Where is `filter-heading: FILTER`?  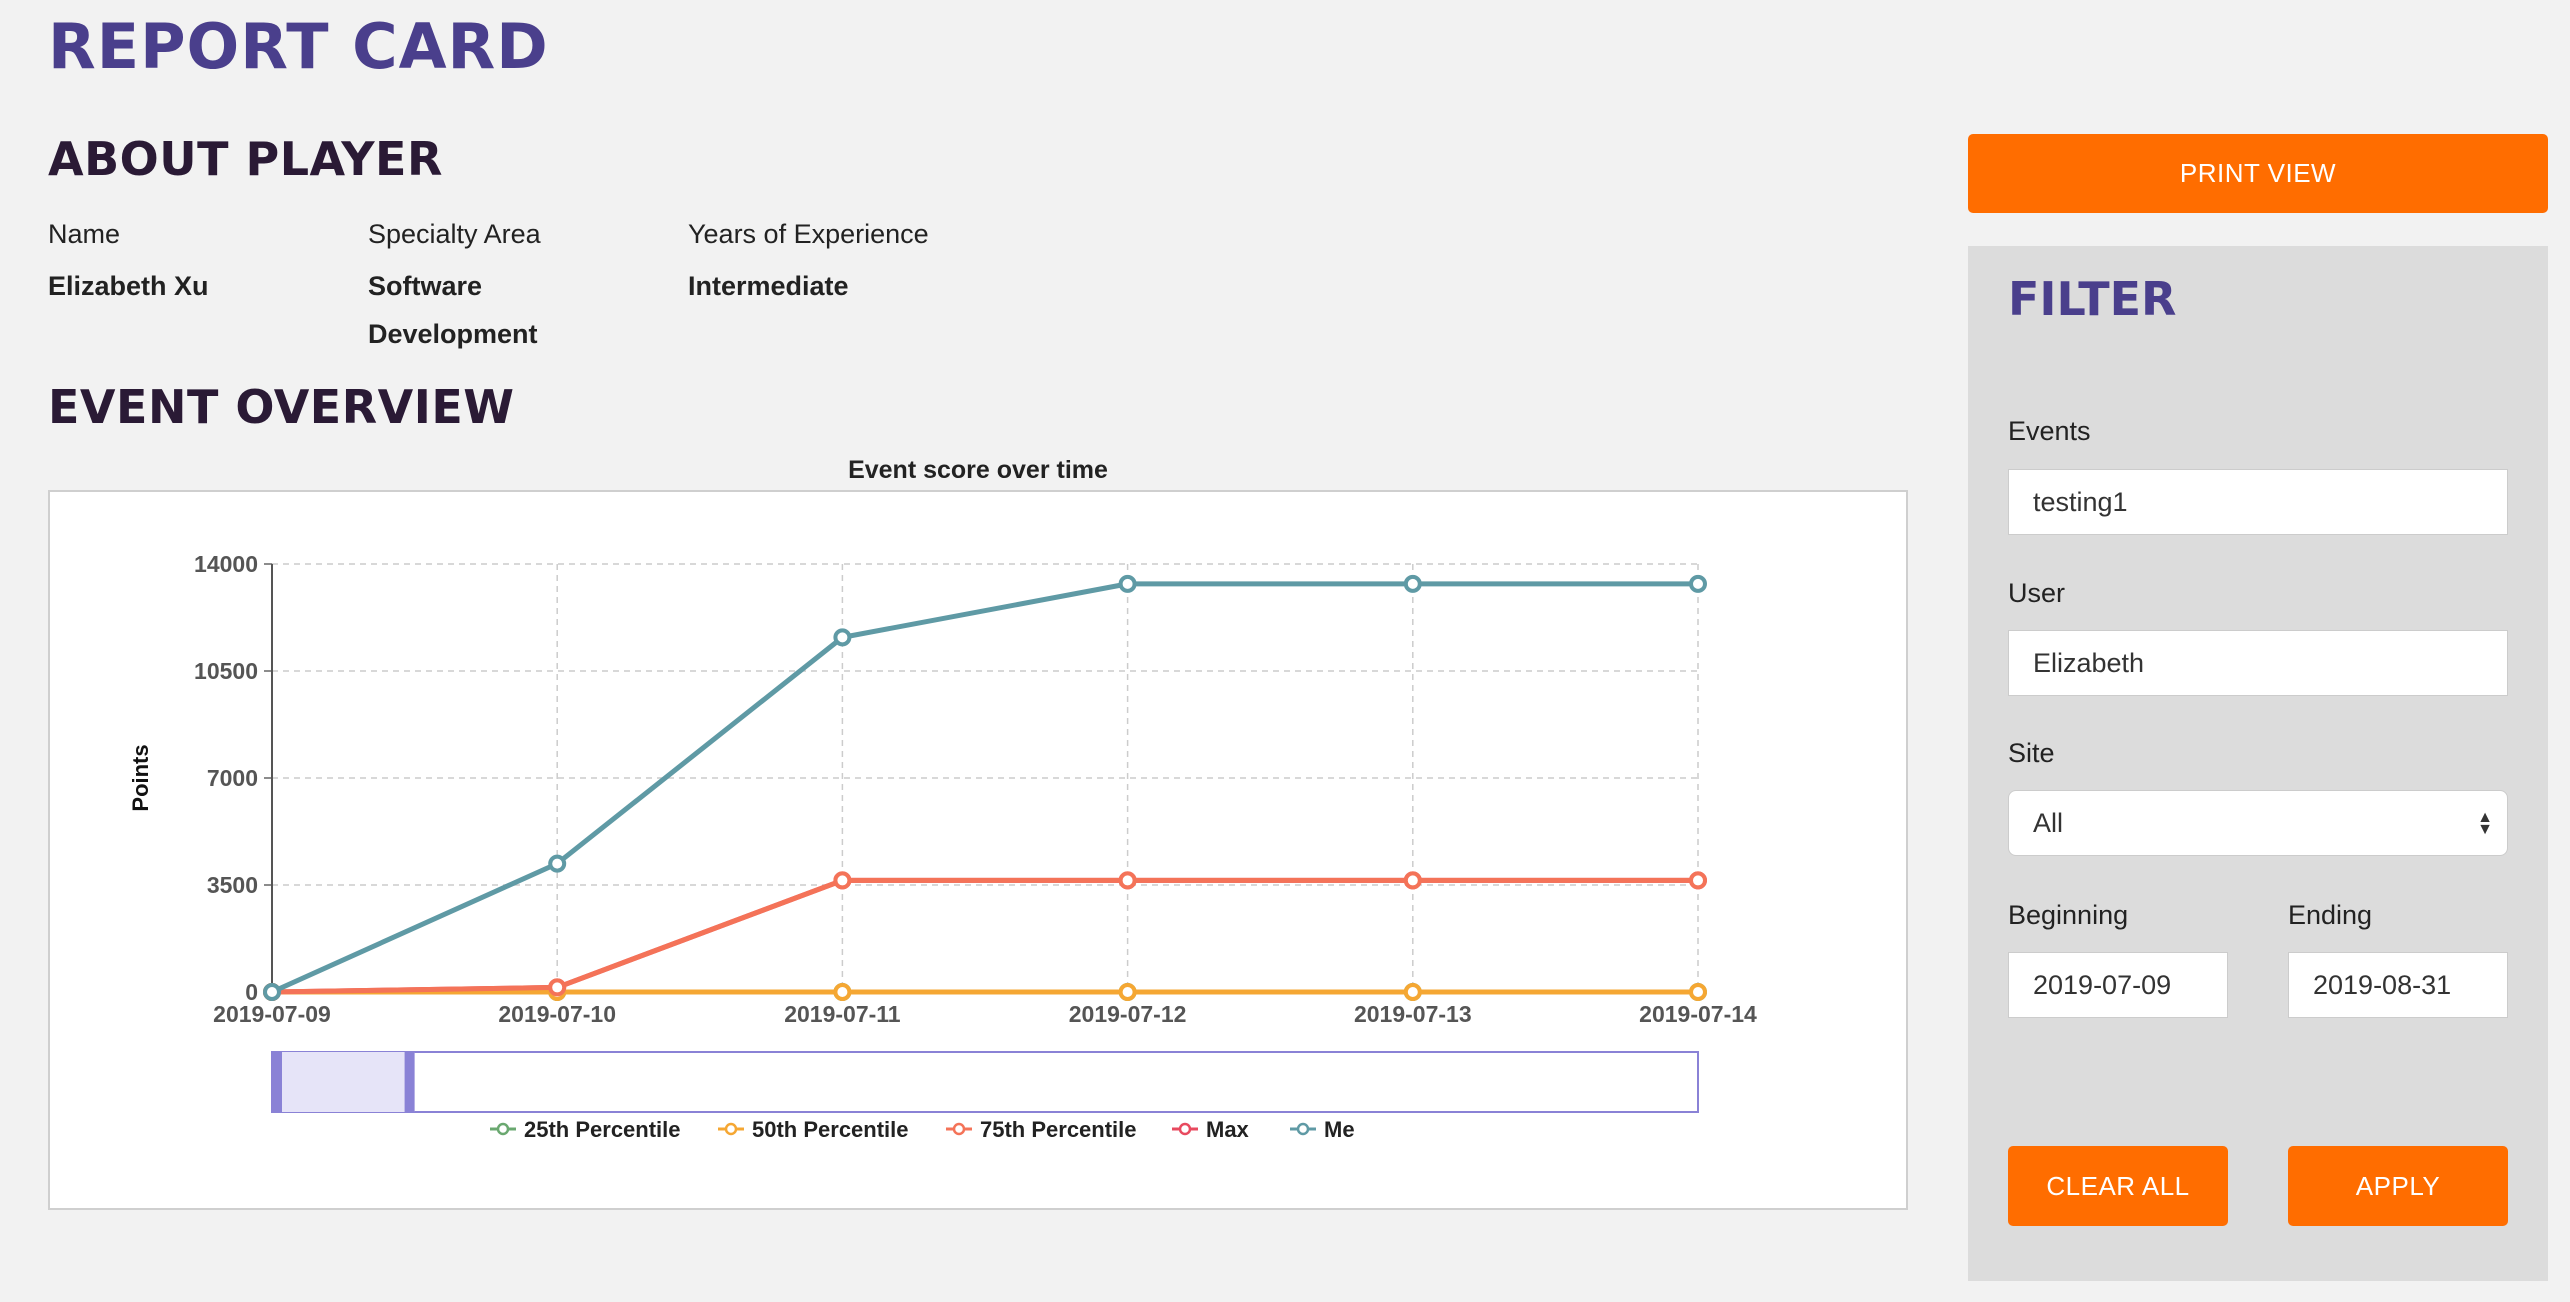 filter-heading: FILTER is located at coordinates (2092, 299).